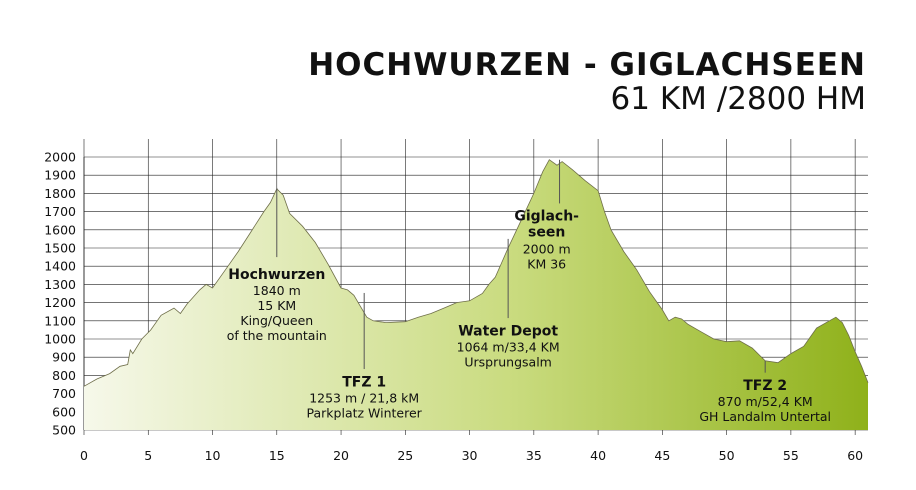  I want to click on annotation-text: GH Landalm Untertal, so click(765, 416).